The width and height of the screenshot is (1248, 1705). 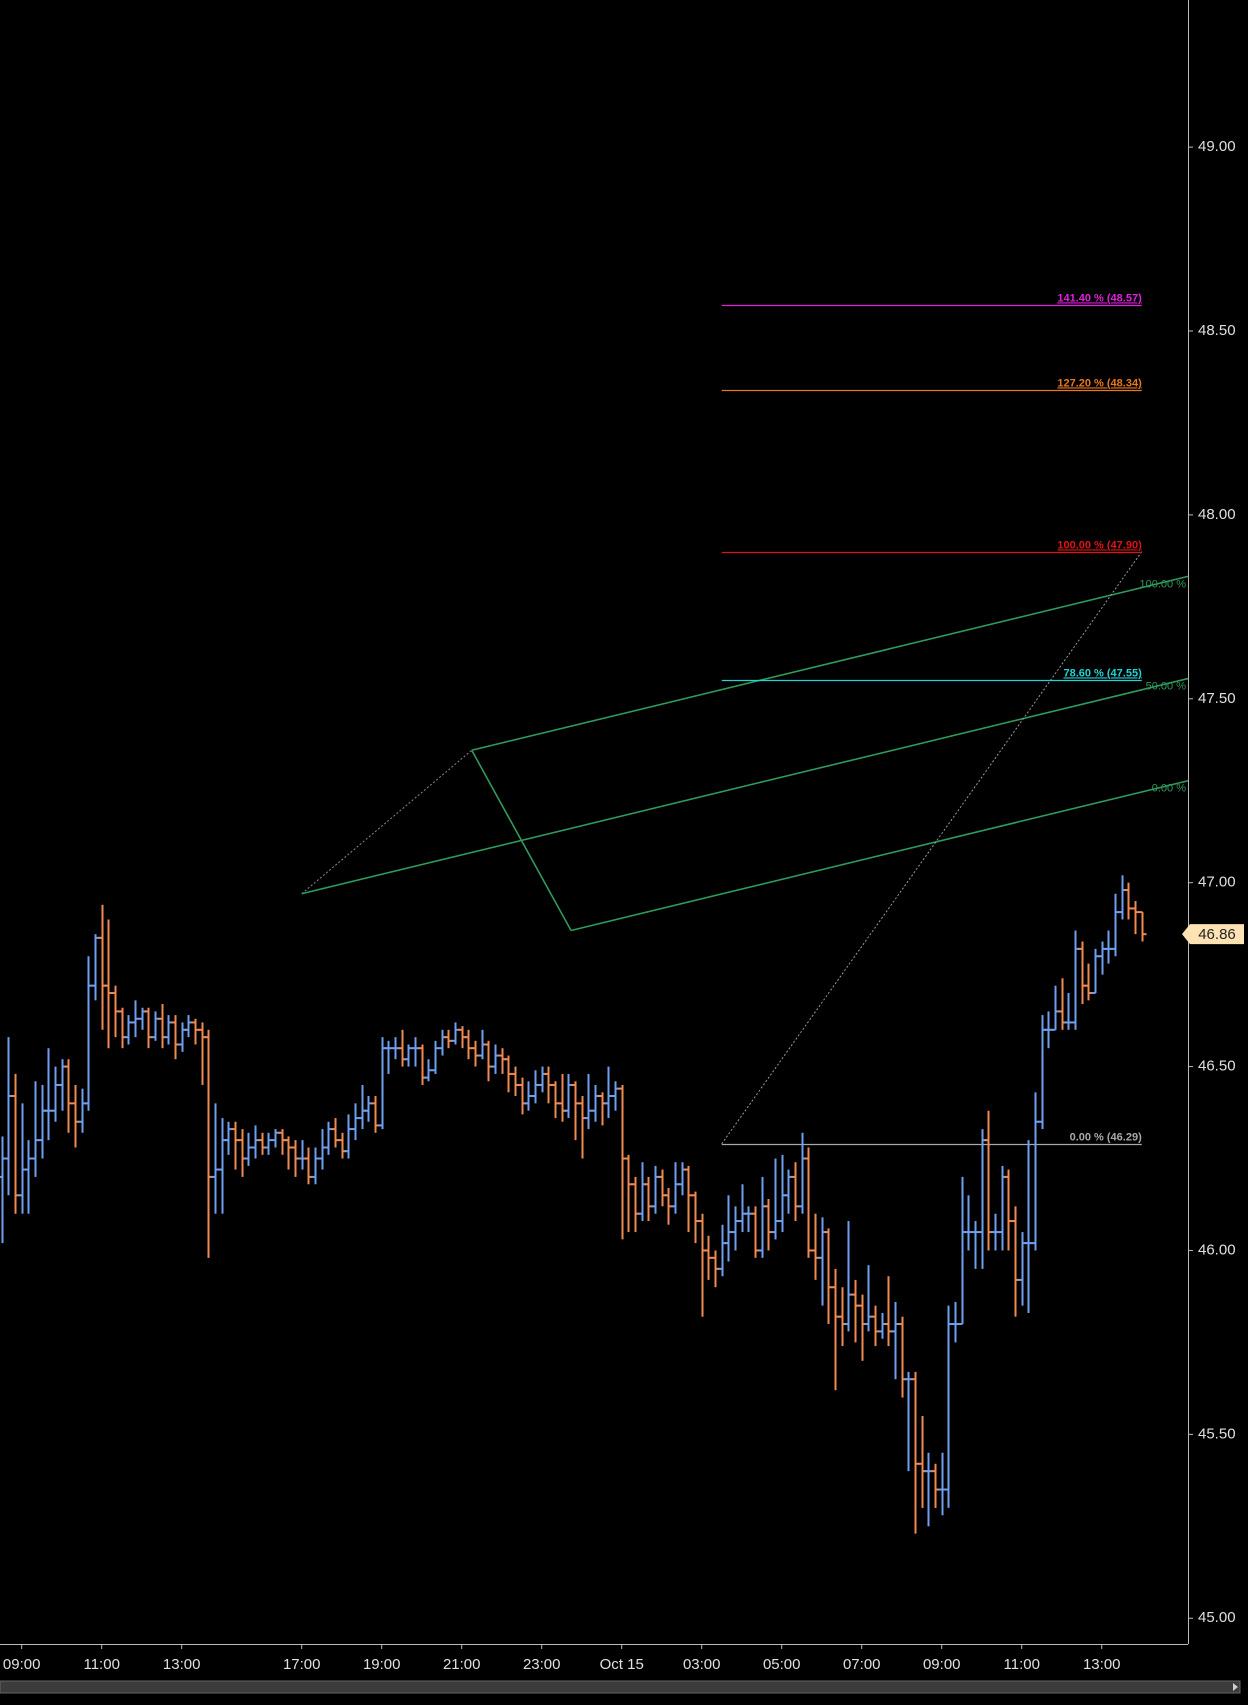 I want to click on fib-level-label: 78.60 % (47.55), so click(x=1102, y=673).